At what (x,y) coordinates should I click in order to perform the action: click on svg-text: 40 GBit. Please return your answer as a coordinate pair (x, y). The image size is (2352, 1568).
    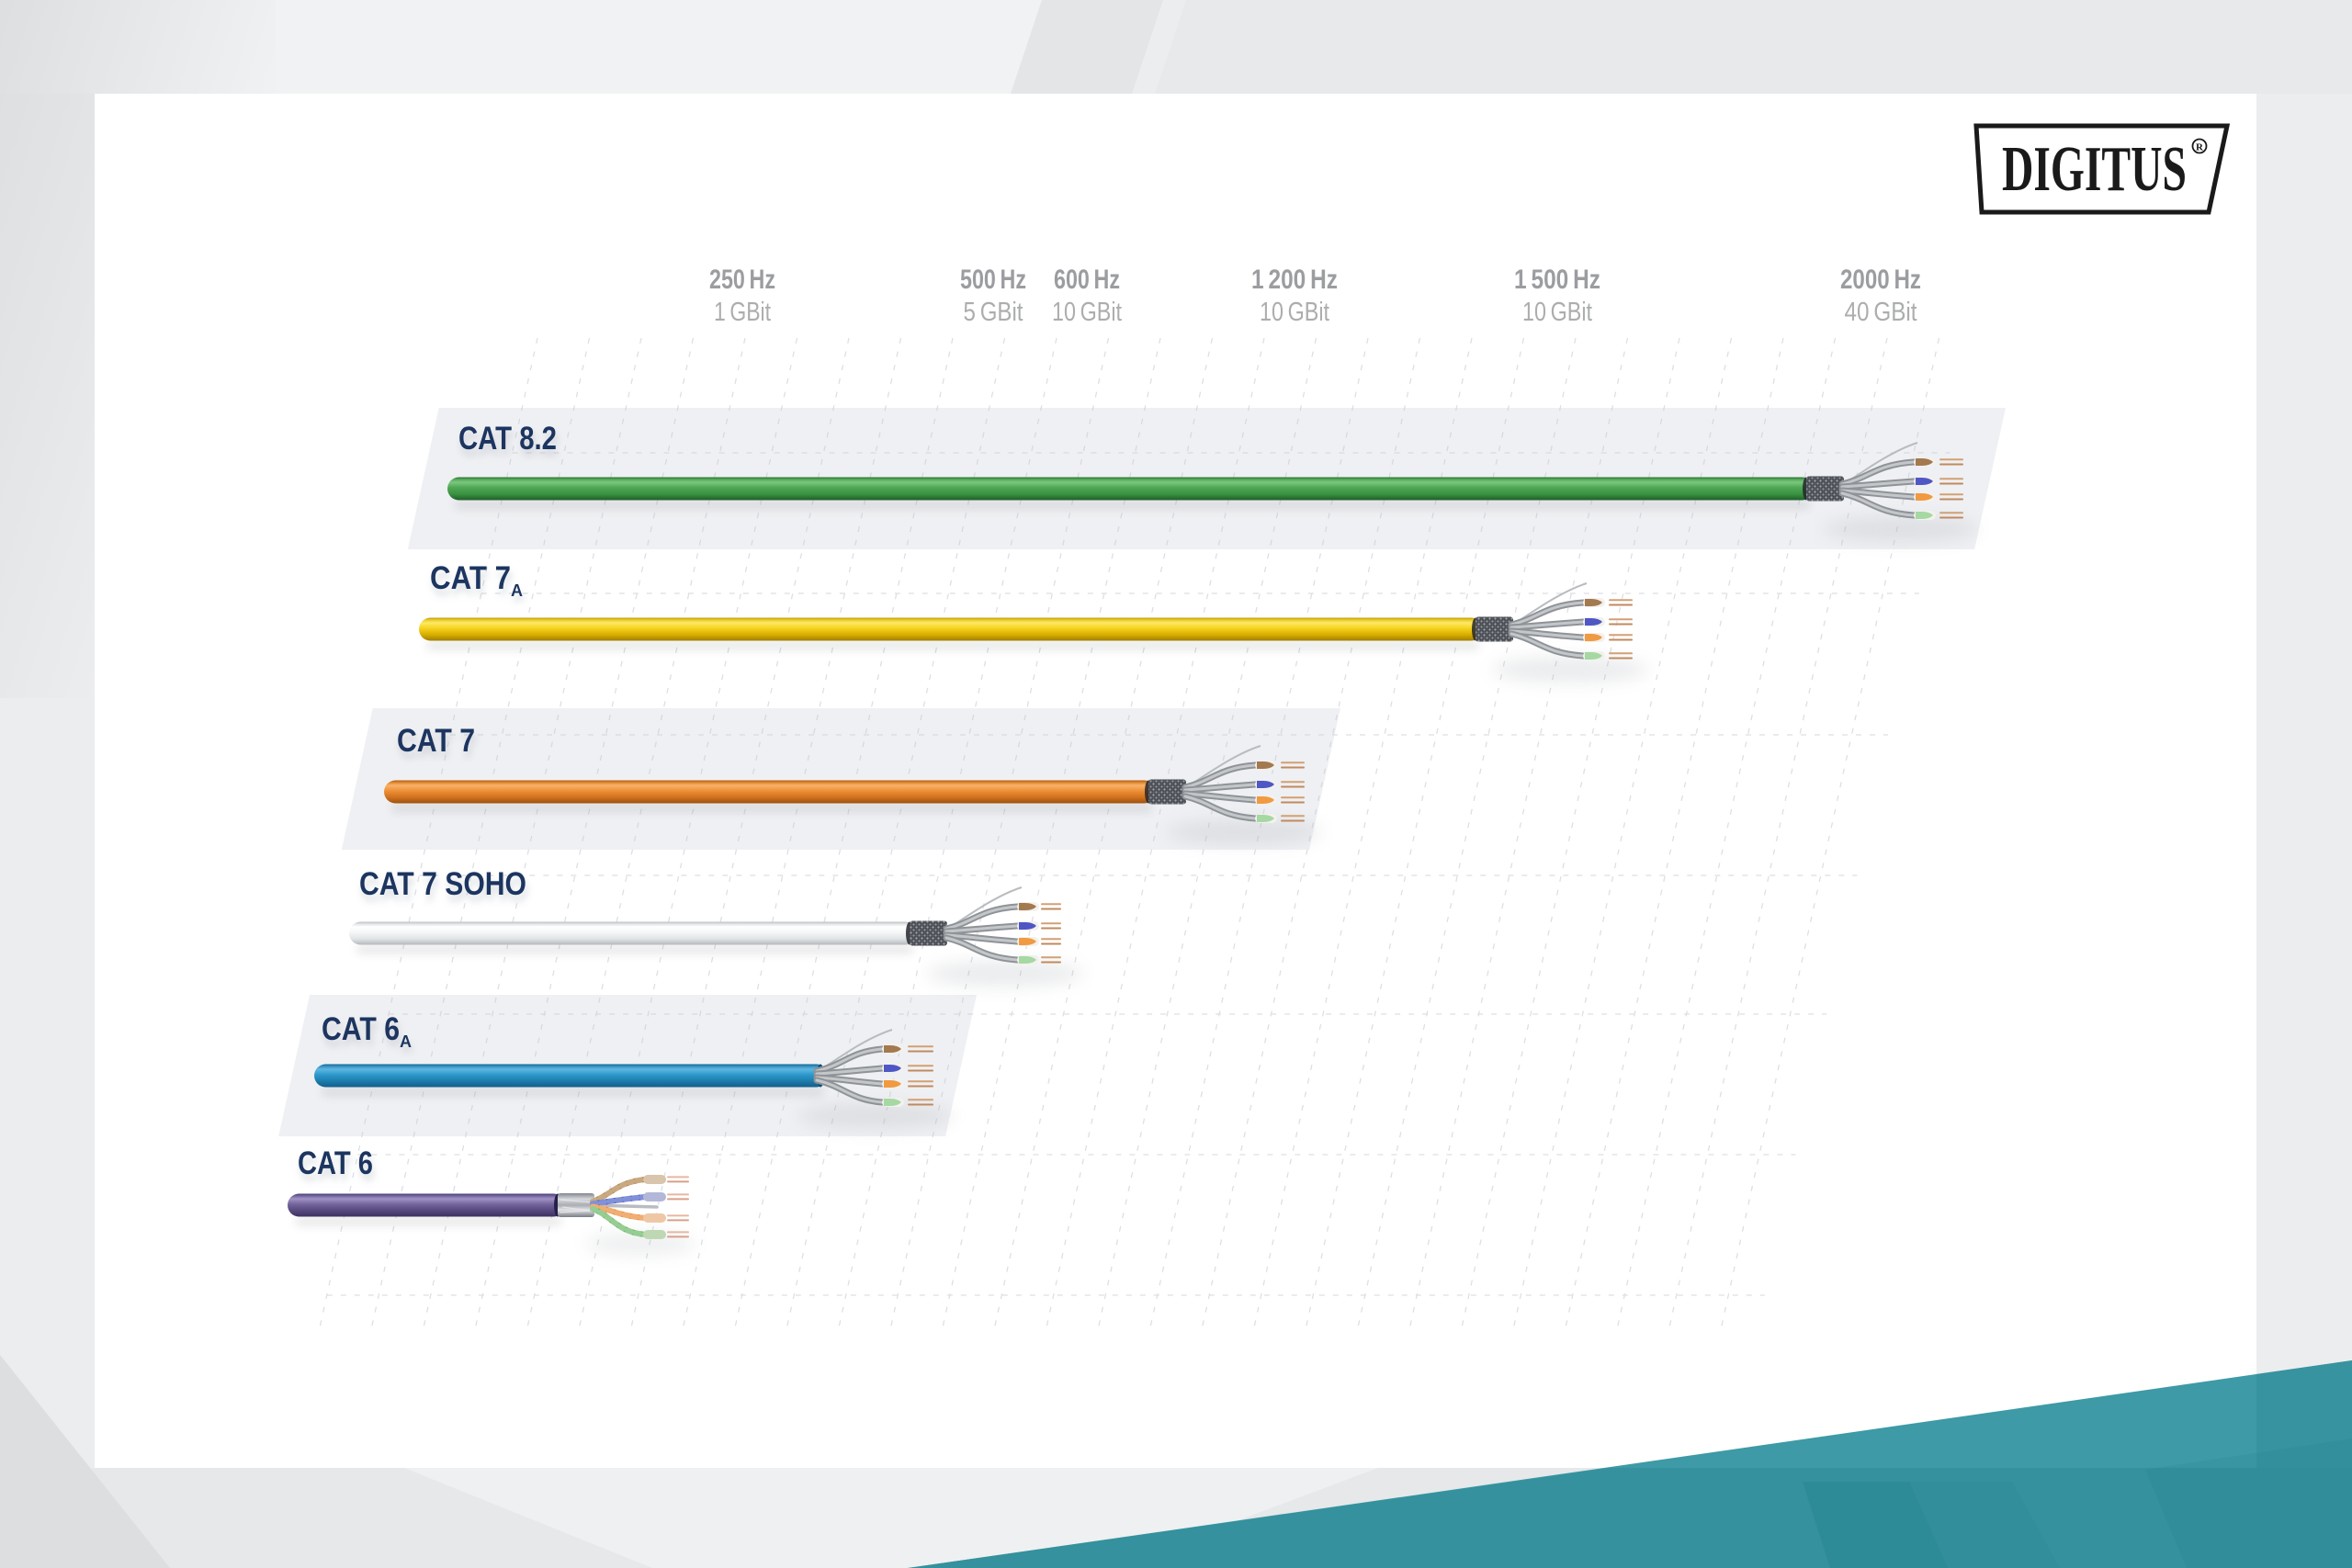
    Looking at the image, I should click on (1881, 312).